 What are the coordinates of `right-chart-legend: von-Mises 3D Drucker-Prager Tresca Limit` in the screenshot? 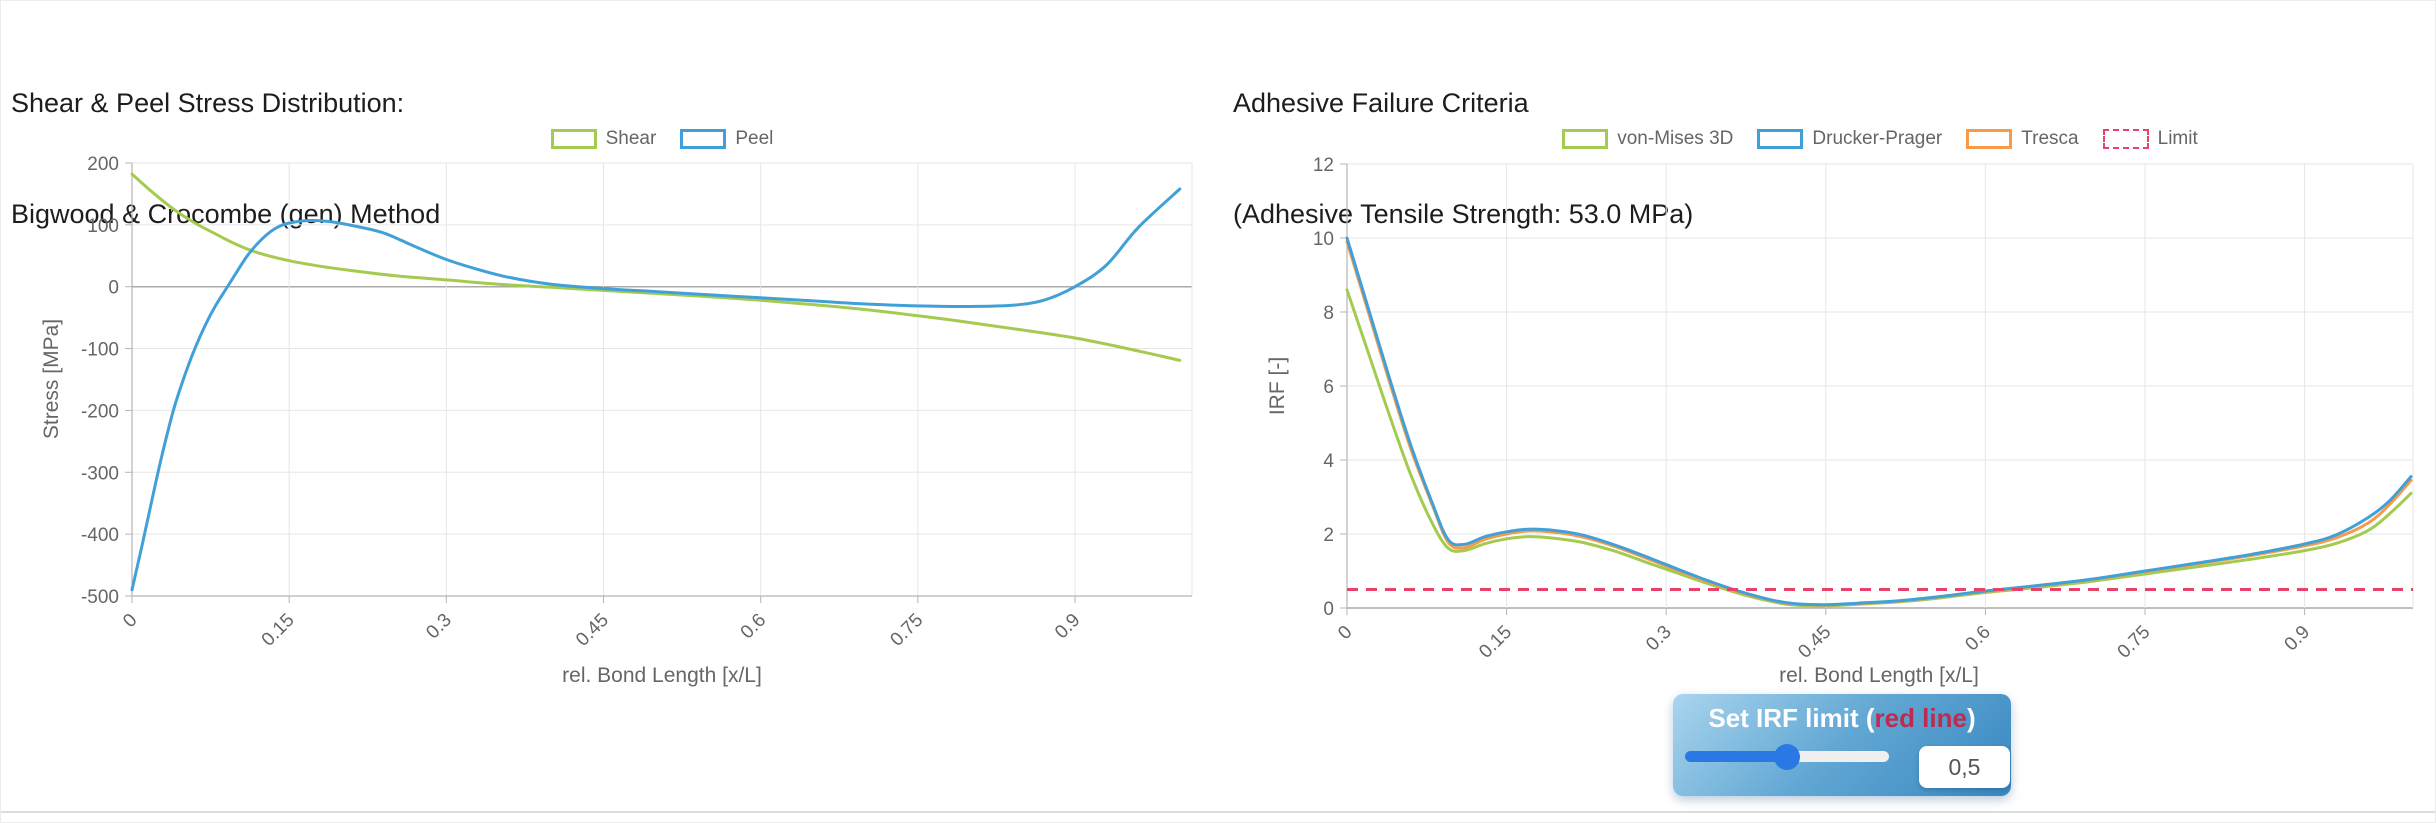 It's located at (1880, 139).